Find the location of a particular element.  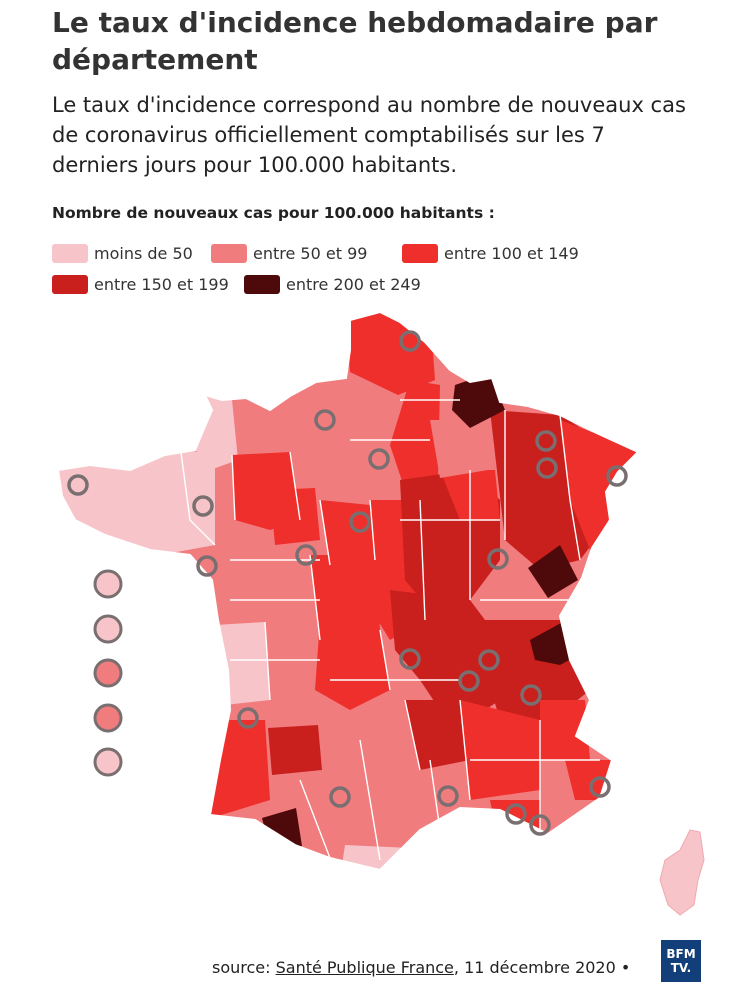

department-ardennes is located at coordinates (478, 400).